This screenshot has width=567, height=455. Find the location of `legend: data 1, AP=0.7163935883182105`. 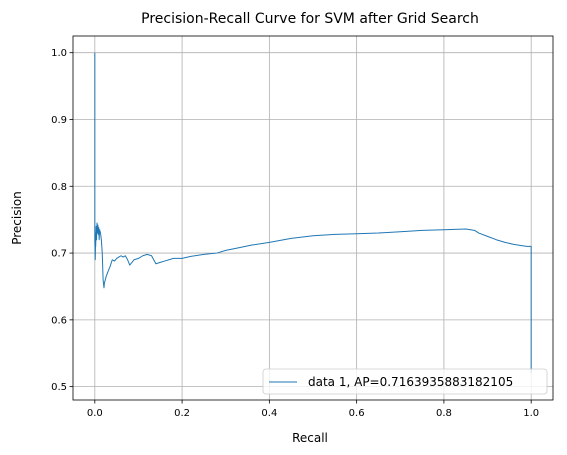

legend: data 1, AP=0.7163935883182105 is located at coordinates (405, 381).